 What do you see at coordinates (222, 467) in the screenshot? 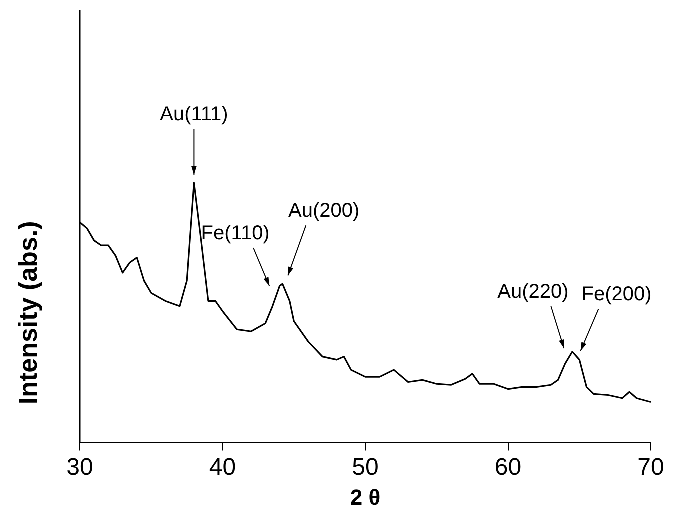
I see `x-tick-label: 40` at bounding box center [222, 467].